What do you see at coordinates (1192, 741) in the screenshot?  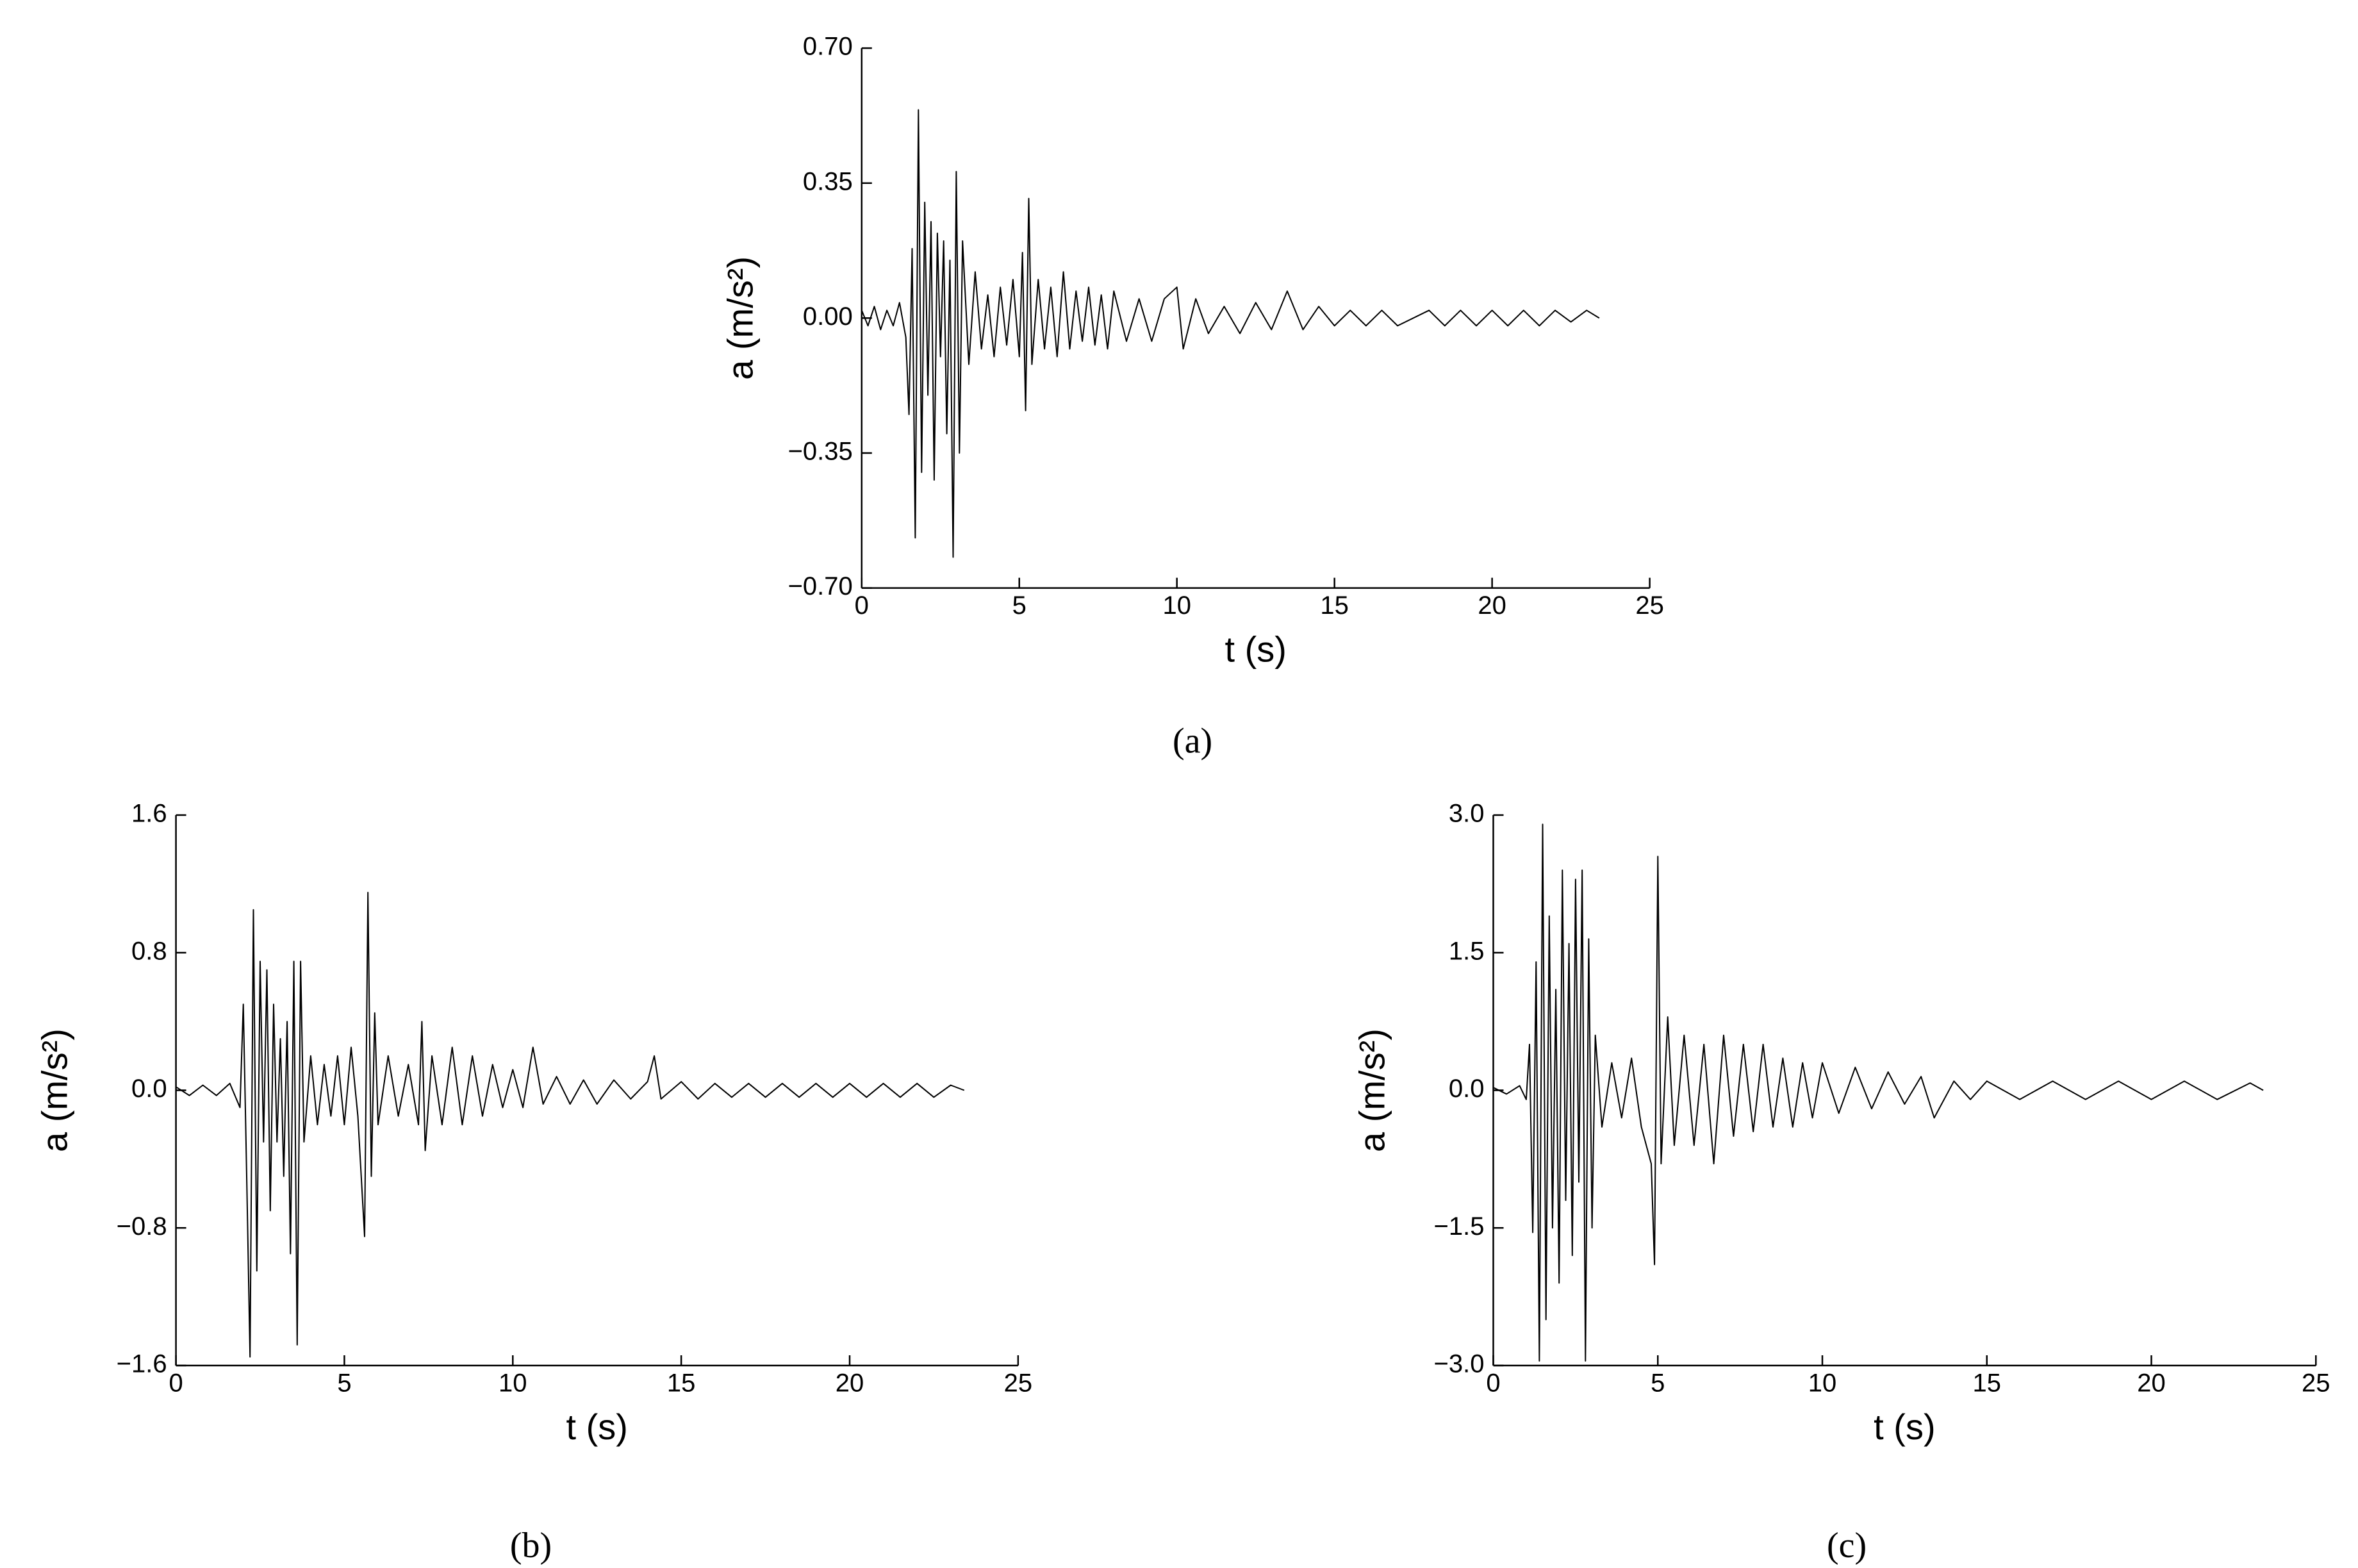 I see `panel-caption: (a)` at bounding box center [1192, 741].